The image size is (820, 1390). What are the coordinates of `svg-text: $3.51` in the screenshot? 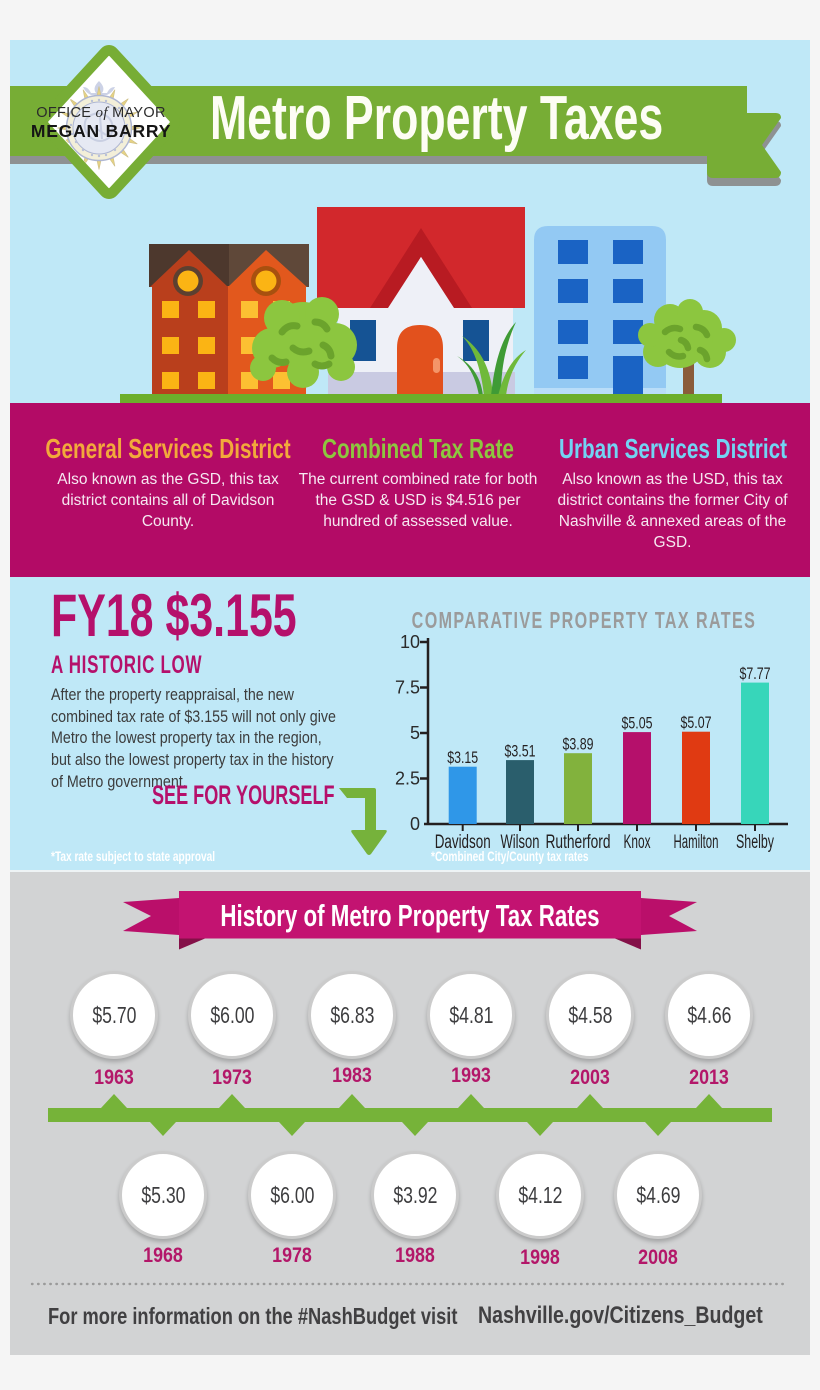 It's located at (520, 752).